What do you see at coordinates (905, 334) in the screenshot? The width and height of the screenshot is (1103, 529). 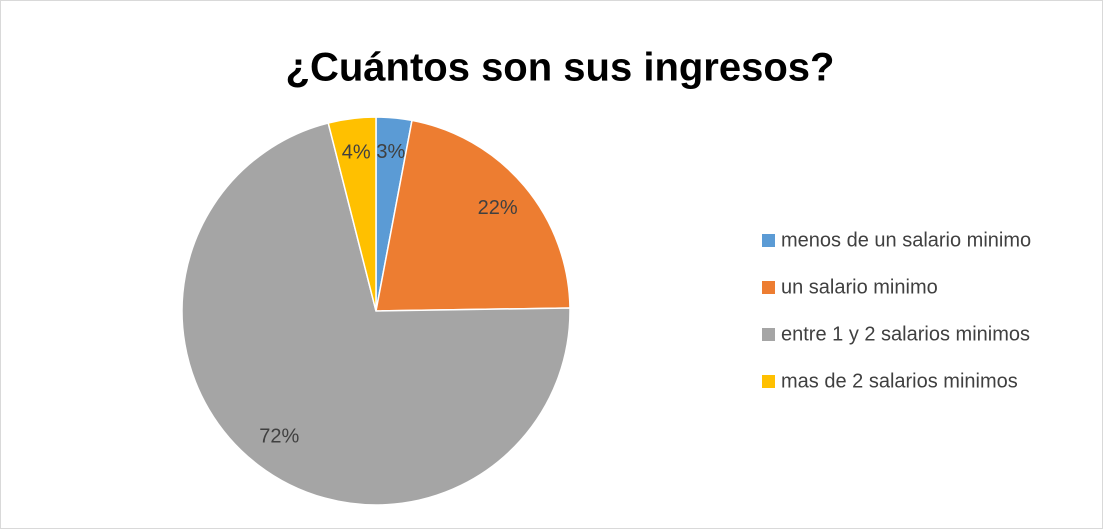 I see `legend-label: entre 1 y 2 salarios minimos` at bounding box center [905, 334].